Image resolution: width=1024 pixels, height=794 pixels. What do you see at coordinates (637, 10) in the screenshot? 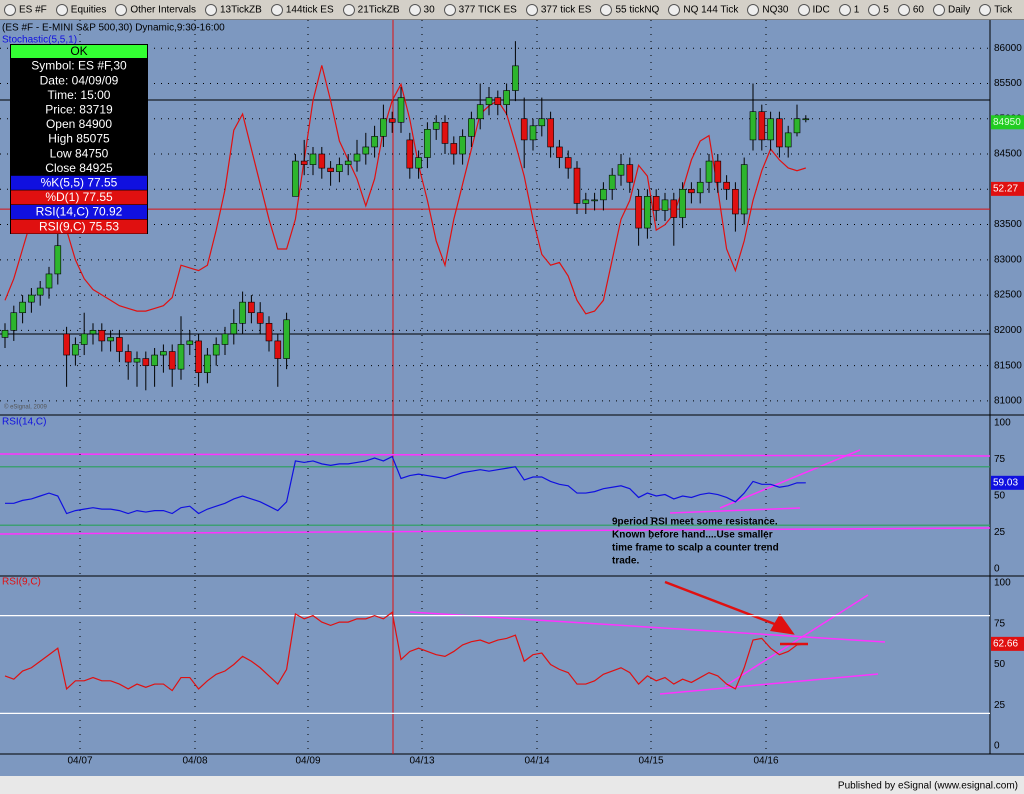
I see `toolbar-label: 55 tickNQ` at bounding box center [637, 10].